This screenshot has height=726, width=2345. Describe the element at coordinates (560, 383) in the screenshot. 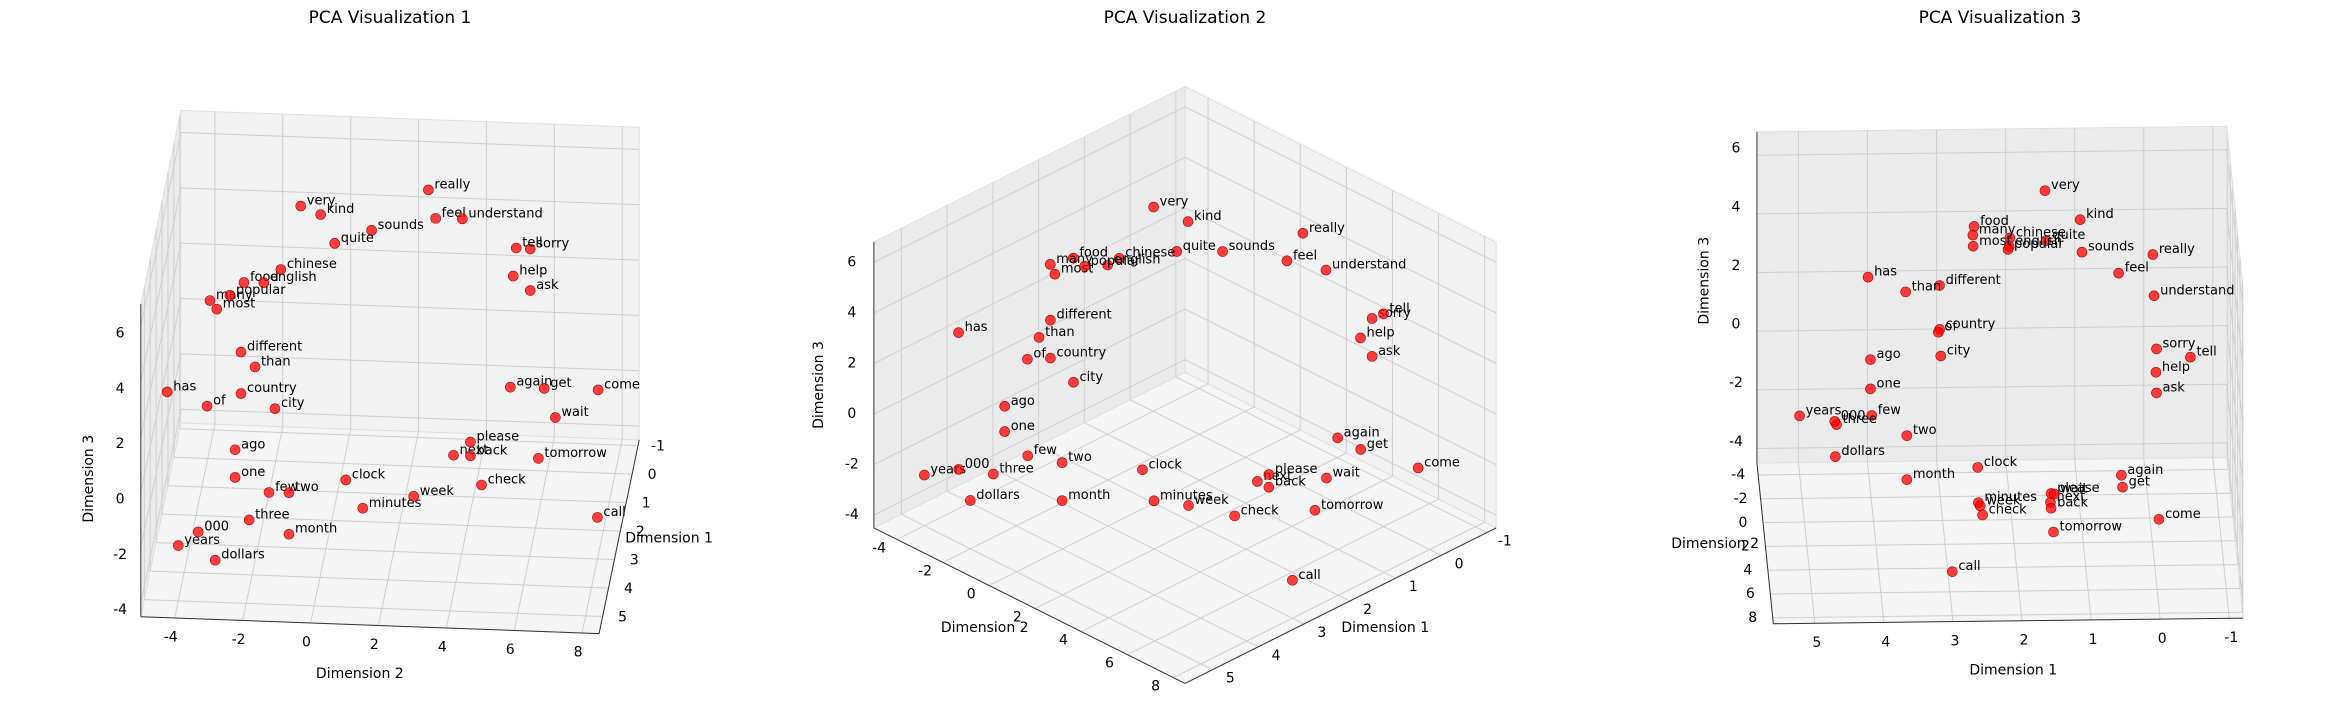

I see `point-label: get` at that location.